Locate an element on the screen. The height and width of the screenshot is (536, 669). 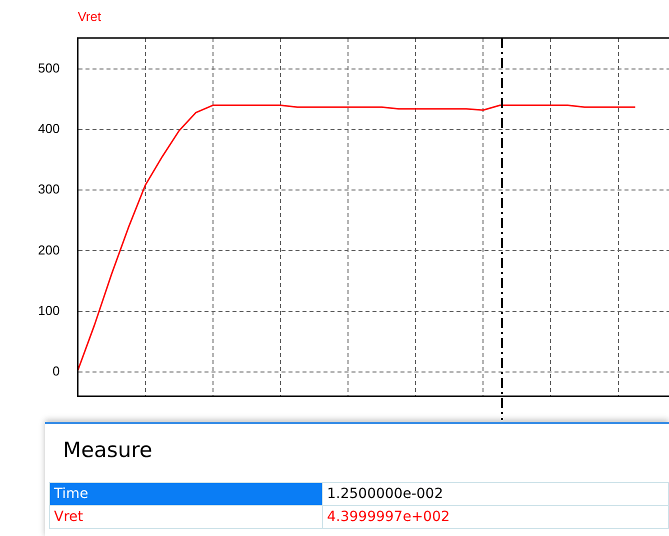
y-tick-label: 300 is located at coordinates (49, 189).